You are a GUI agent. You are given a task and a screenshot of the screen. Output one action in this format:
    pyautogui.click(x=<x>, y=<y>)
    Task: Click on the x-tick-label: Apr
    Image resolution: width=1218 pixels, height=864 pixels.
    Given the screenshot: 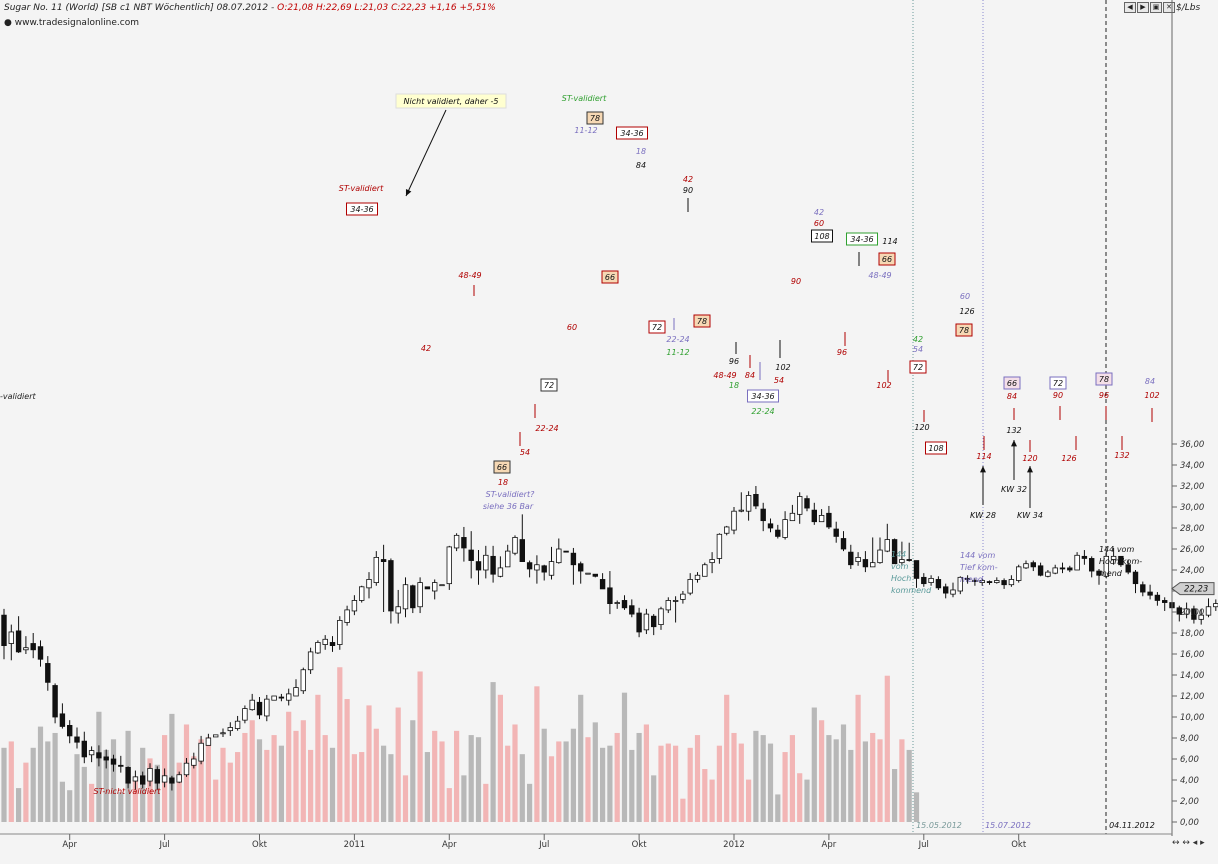 What is the action you would take?
    pyautogui.click(x=449, y=845)
    